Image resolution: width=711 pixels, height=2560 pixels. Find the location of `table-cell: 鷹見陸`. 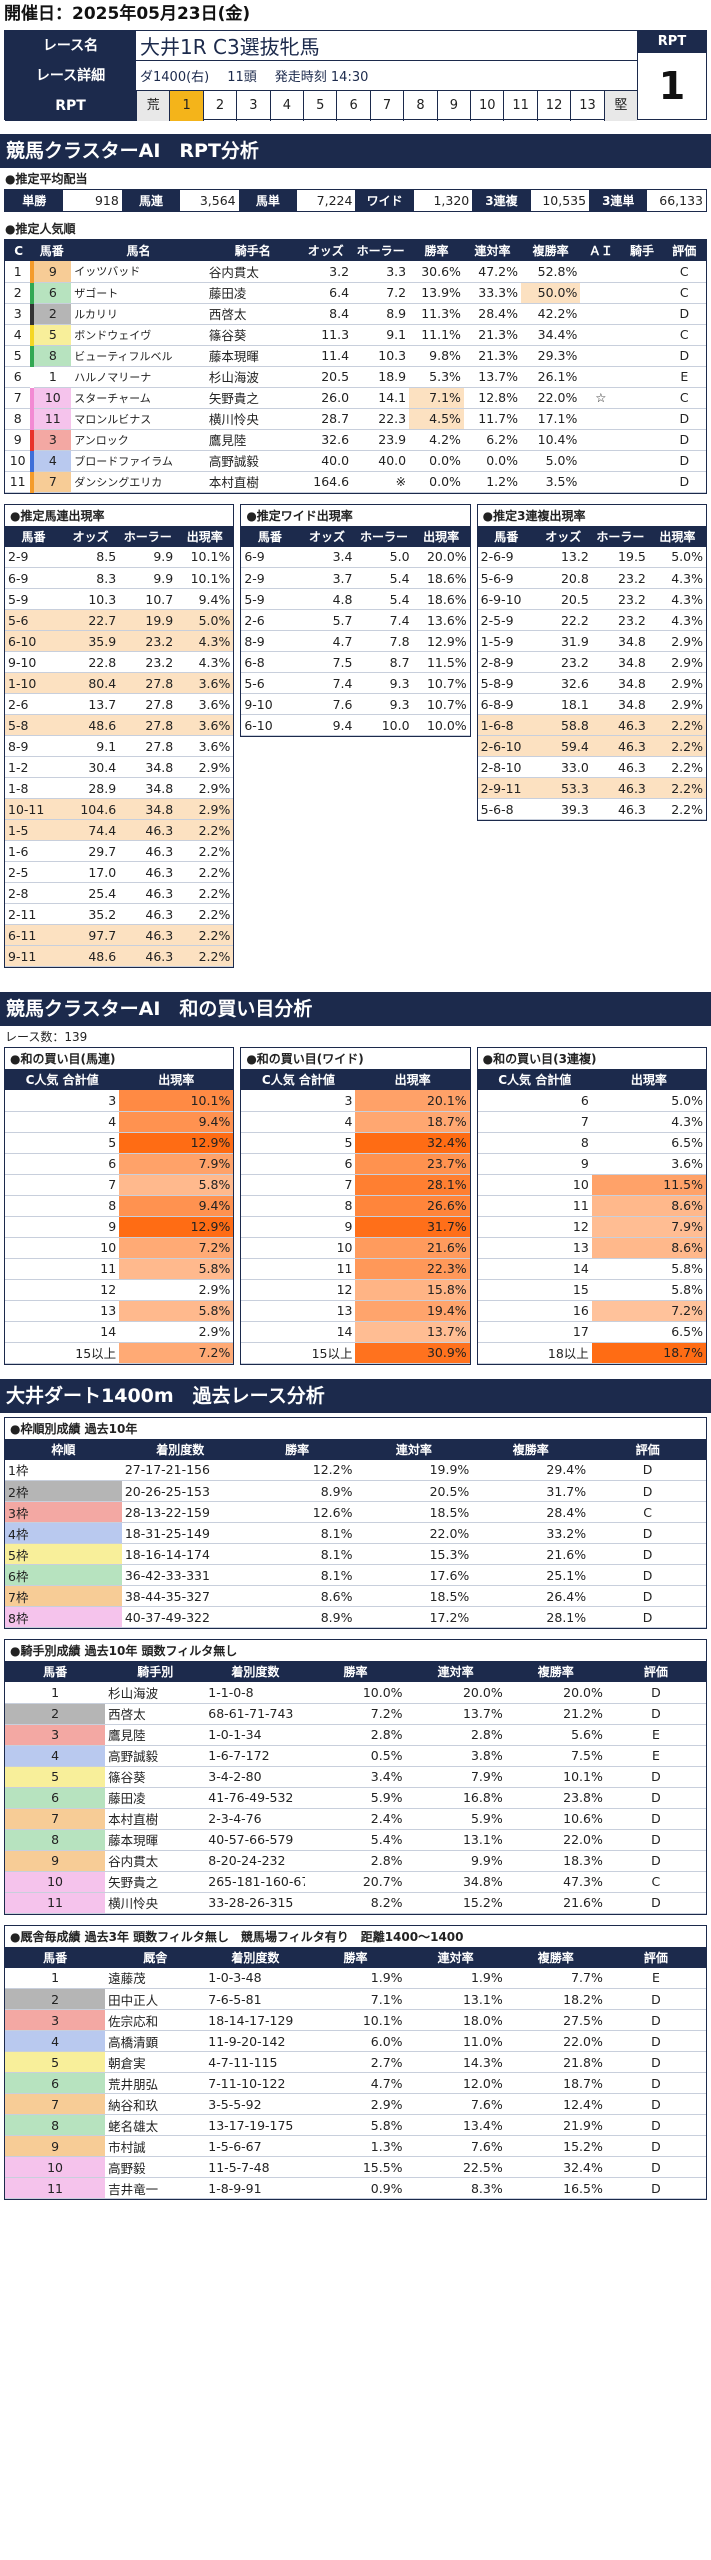

table-cell: 鷹見陸 is located at coordinates (155, 1735).